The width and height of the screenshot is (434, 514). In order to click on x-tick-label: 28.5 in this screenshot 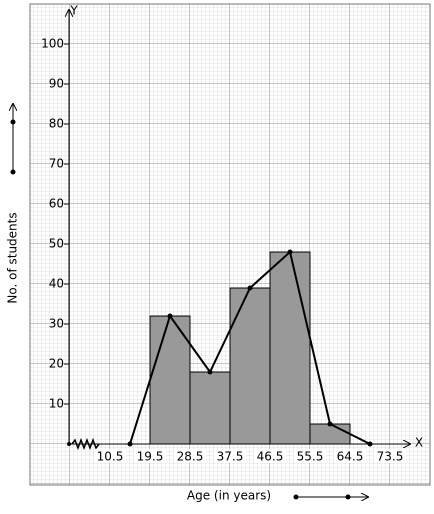, I will do `click(190, 457)`.